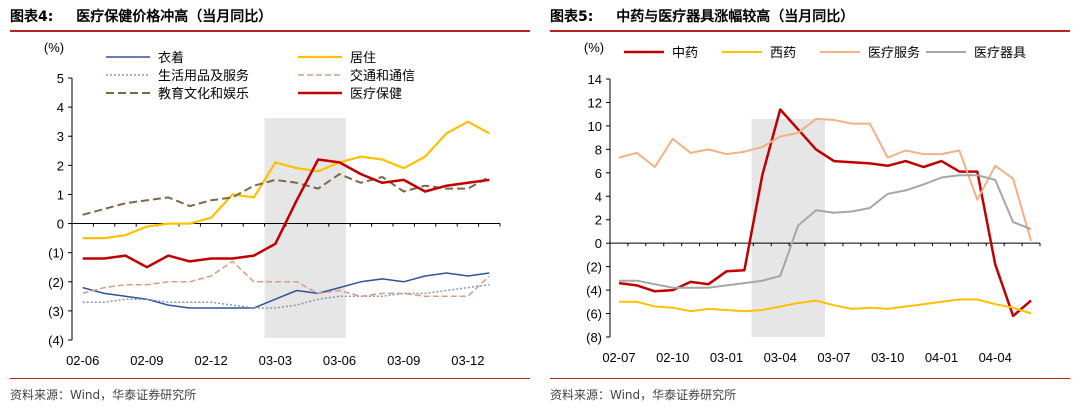 This screenshot has height=417, width=1080. Describe the element at coordinates (146, 360) in the screenshot. I see `chart4-x-tick-label: 02-09` at that location.